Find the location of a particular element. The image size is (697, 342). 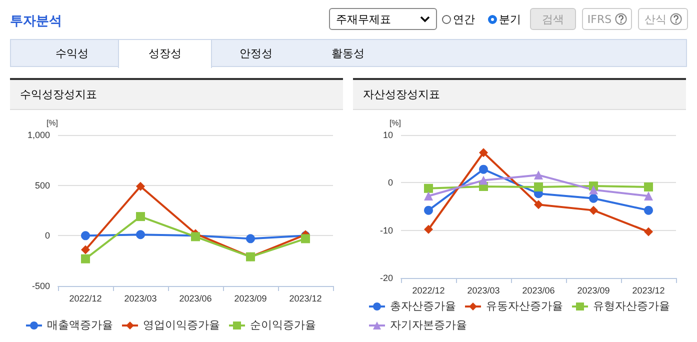

text: 산식 is located at coordinates (655, 19).